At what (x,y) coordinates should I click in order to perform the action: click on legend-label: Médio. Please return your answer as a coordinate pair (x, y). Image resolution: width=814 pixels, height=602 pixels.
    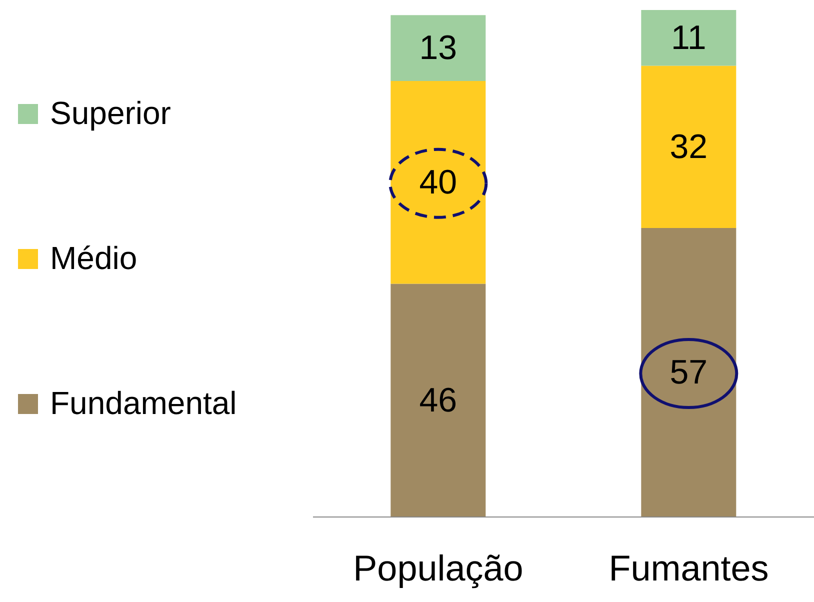
    Looking at the image, I should click on (94, 258).